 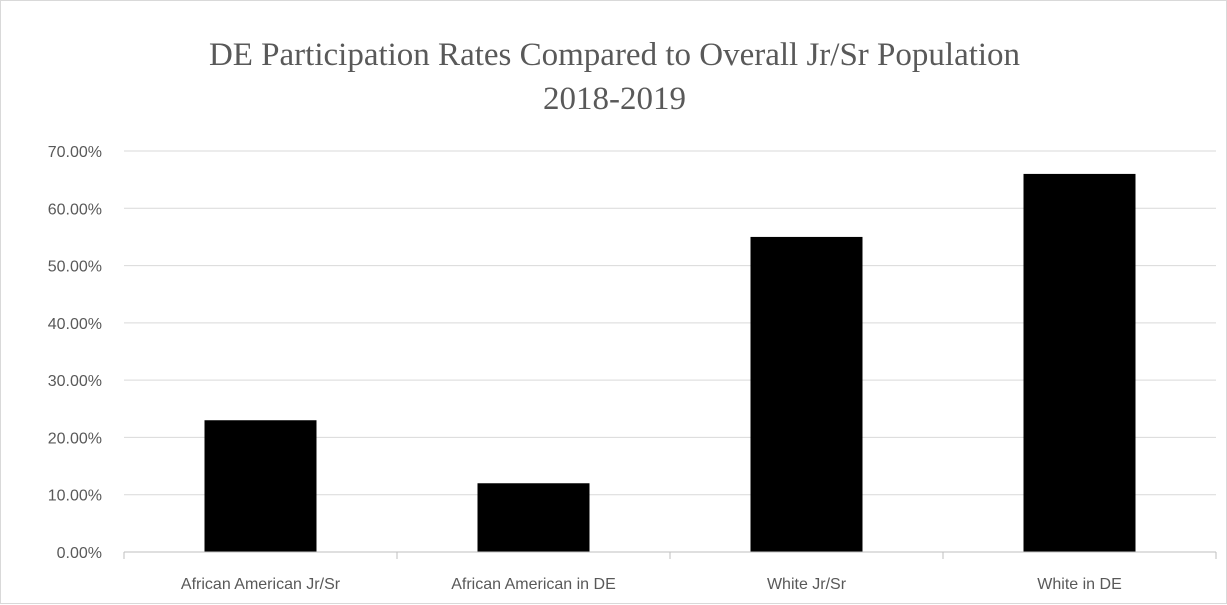 I want to click on x-category-label: White in DE, so click(x=1079, y=584).